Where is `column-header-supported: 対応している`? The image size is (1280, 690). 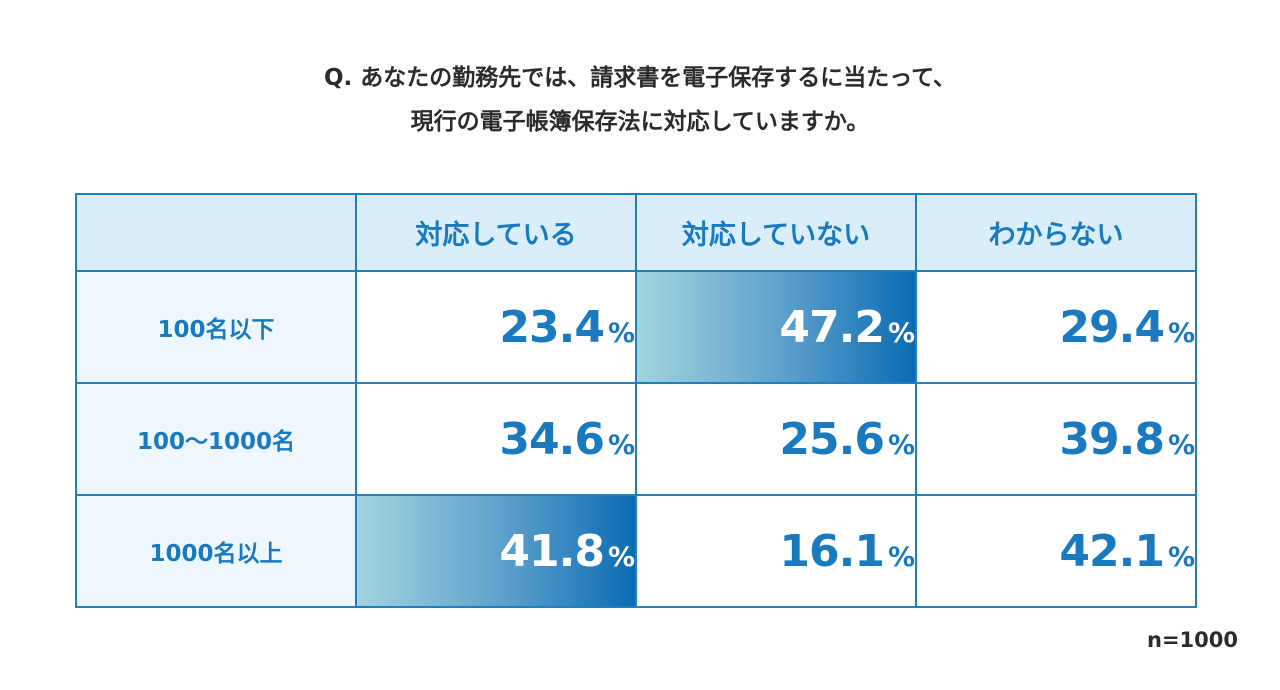
column-header-supported: 対応している is located at coordinates (496, 232).